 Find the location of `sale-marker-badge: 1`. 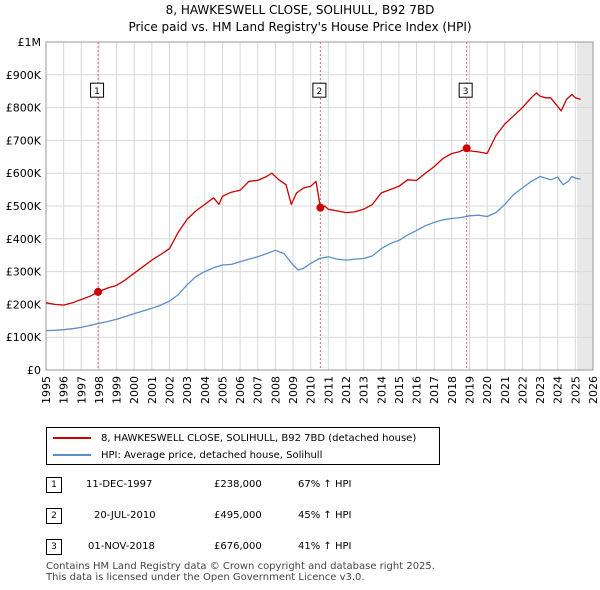

sale-marker-badge: 1 is located at coordinates (54, 485).